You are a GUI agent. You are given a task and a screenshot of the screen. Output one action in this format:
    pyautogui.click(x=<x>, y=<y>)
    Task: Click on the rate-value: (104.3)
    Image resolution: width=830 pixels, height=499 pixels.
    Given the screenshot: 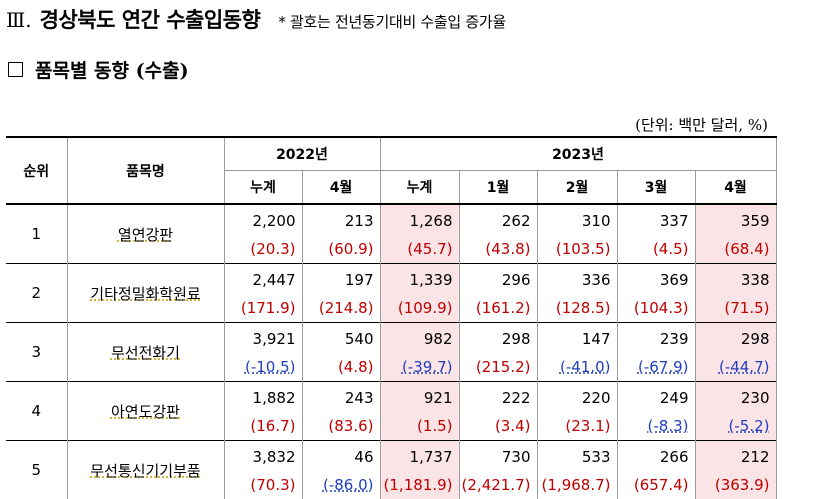 What is the action you would take?
    pyautogui.click(x=661, y=308)
    